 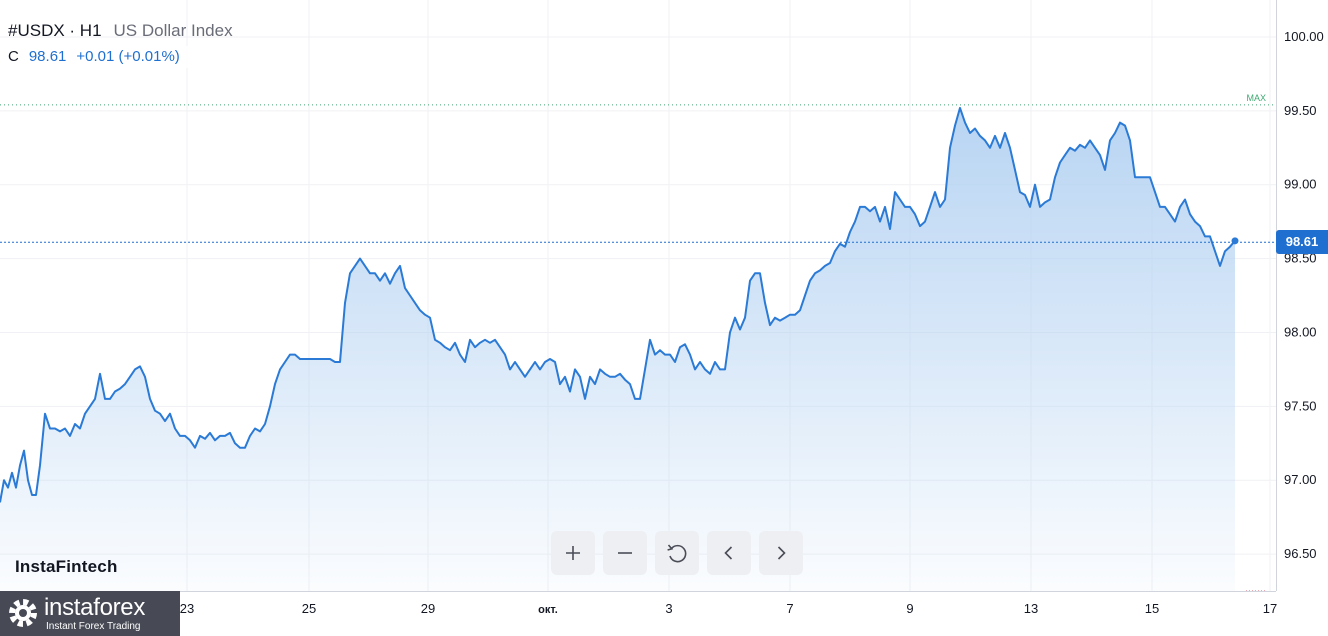 I want to click on y-tick-label: 100.00, so click(x=1304, y=36).